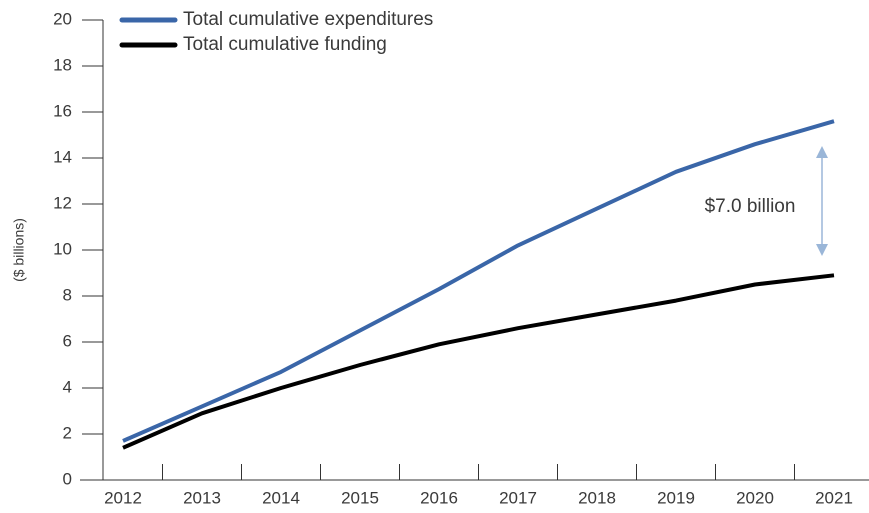  I want to click on x-tick-label: 2015, so click(360, 497).